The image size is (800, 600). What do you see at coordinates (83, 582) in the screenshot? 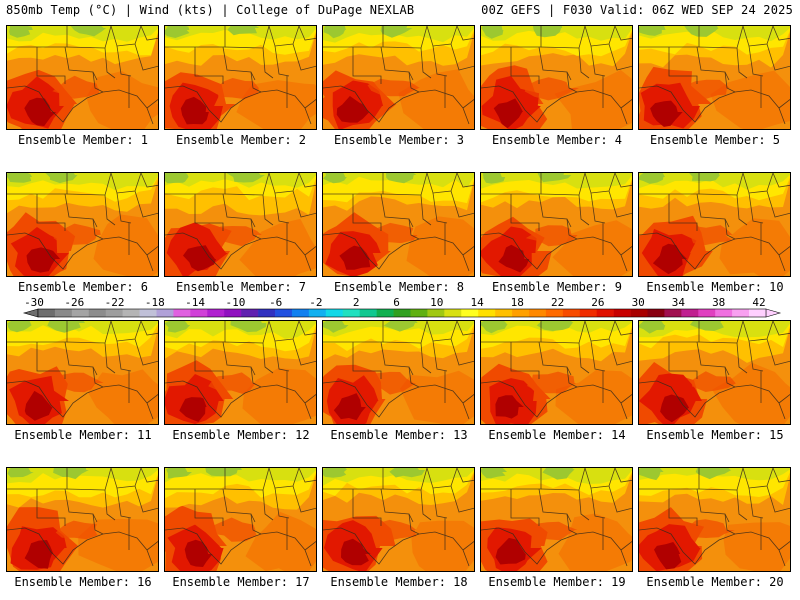
I see `ensemble-member-label: Ensemble Member: 16` at bounding box center [83, 582].